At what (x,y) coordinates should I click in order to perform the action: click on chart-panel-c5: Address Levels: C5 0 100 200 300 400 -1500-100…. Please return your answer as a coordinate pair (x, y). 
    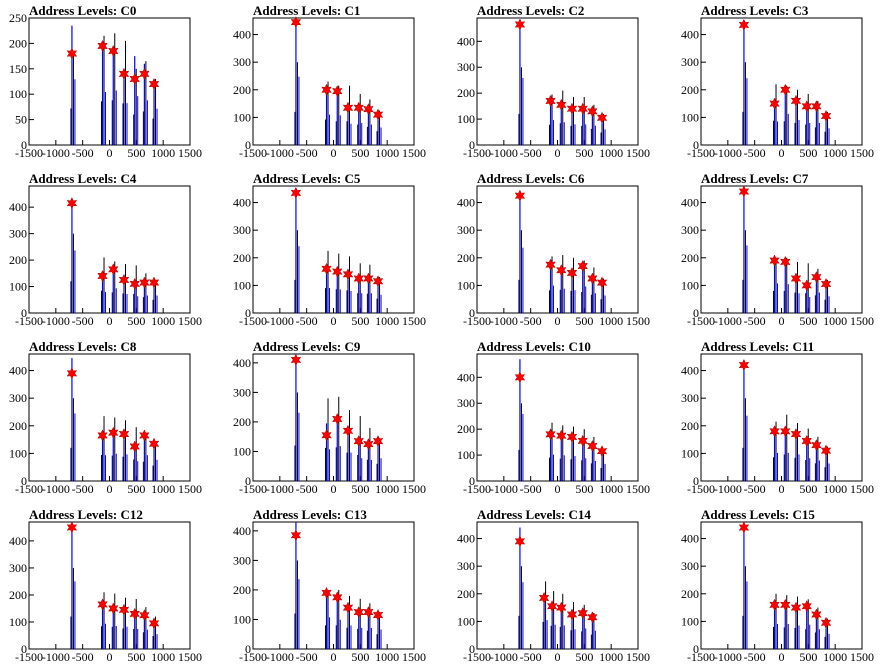
    Looking at the image, I should click on (329, 249).